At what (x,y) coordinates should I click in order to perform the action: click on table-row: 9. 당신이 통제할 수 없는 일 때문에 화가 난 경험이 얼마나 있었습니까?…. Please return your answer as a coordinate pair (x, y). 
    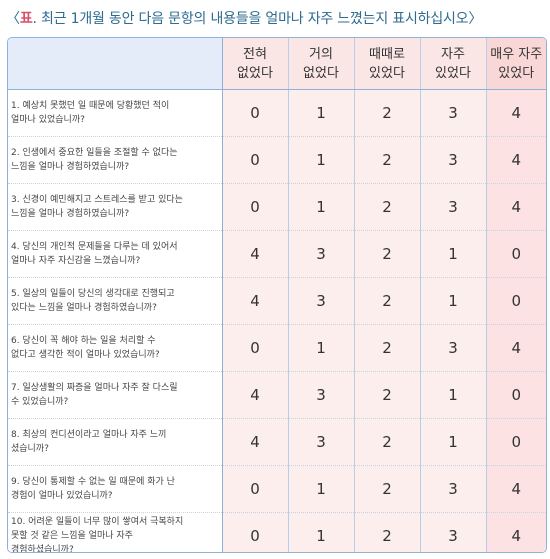
    Looking at the image, I should click on (277, 489).